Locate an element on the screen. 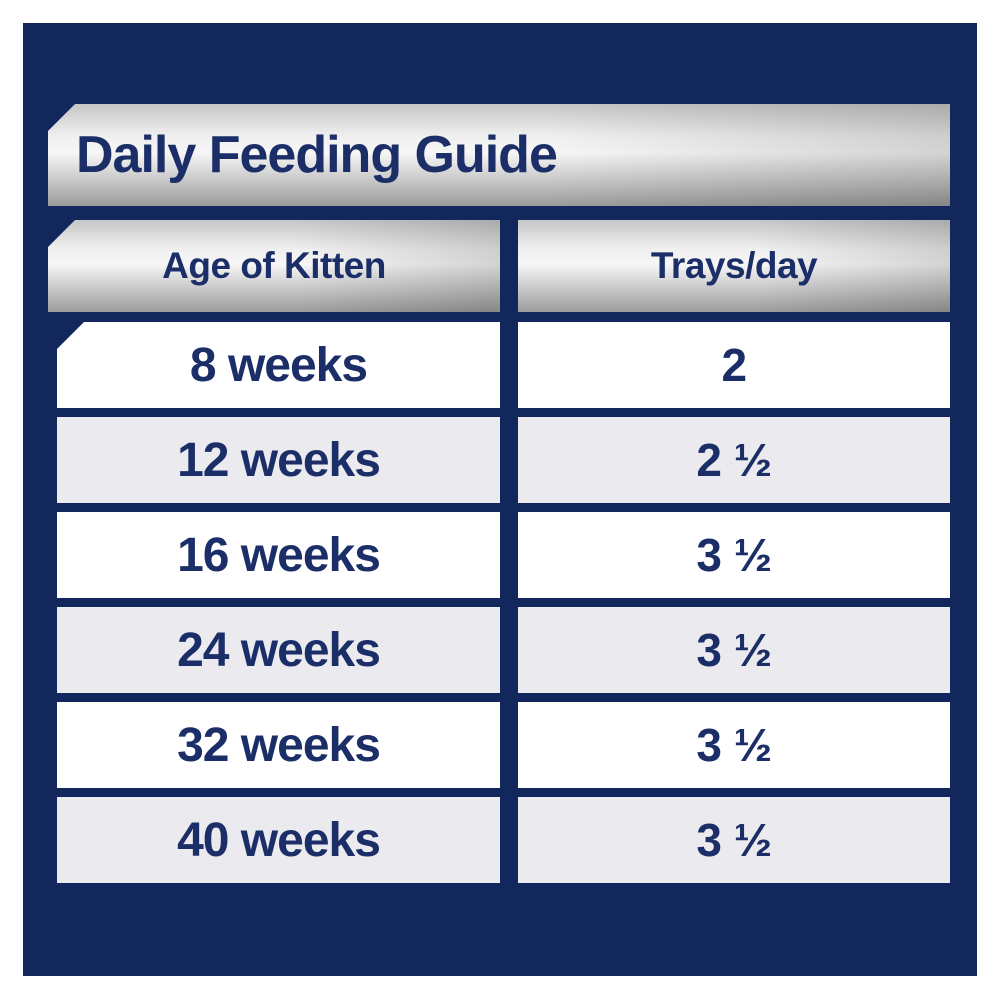  column-header-trays-label: Trays/day is located at coordinates (734, 265).